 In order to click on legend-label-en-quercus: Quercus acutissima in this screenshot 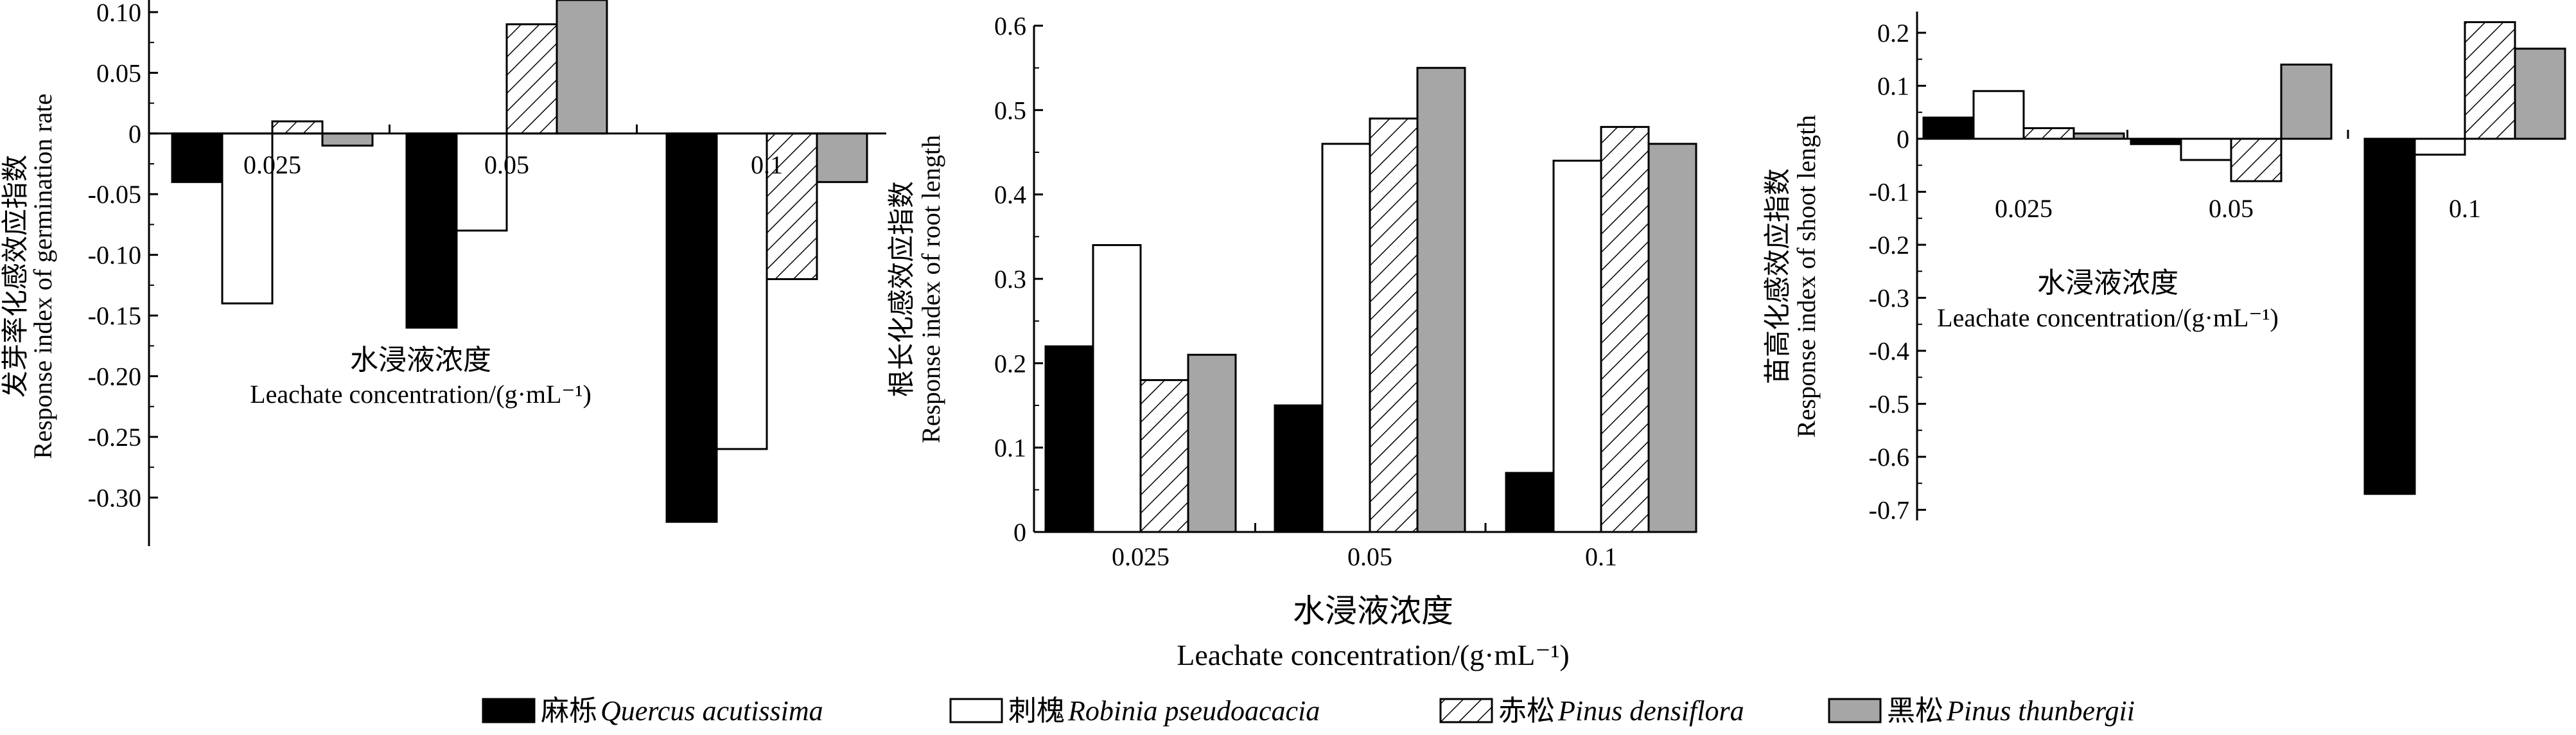, I will do `click(711, 711)`.